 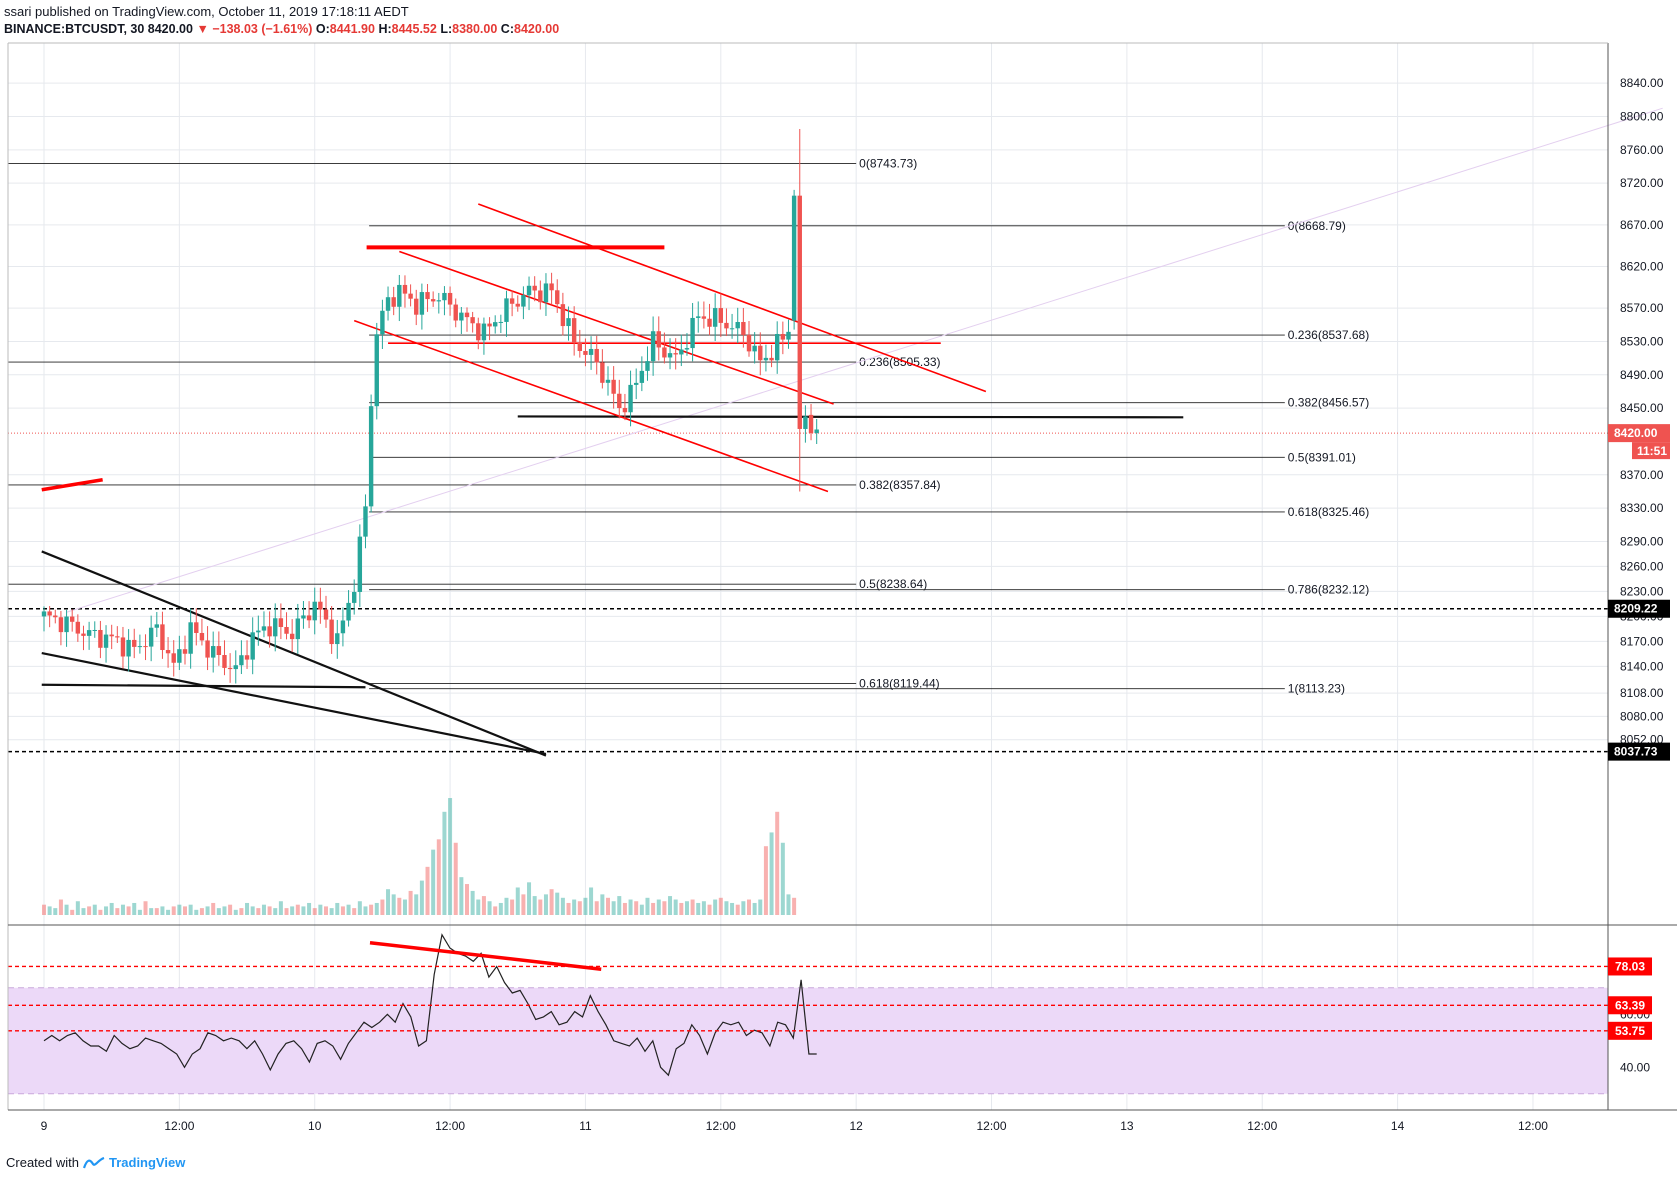 What do you see at coordinates (1642, 641) in the screenshot?
I see `price-tick-label: 8170.00` at bounding box center [1642, 641].